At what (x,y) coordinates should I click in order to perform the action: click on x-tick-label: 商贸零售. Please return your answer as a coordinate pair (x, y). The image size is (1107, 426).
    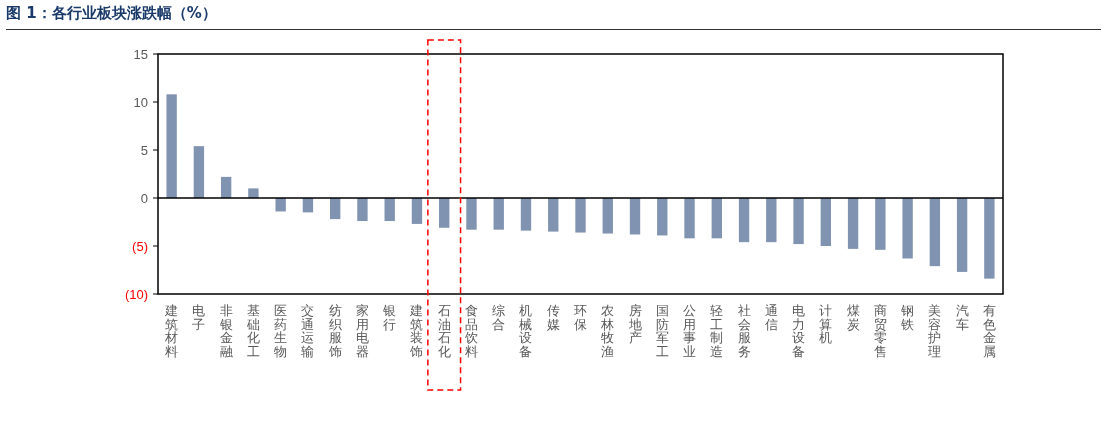
    Looking at the image, I should click on (880, 331).